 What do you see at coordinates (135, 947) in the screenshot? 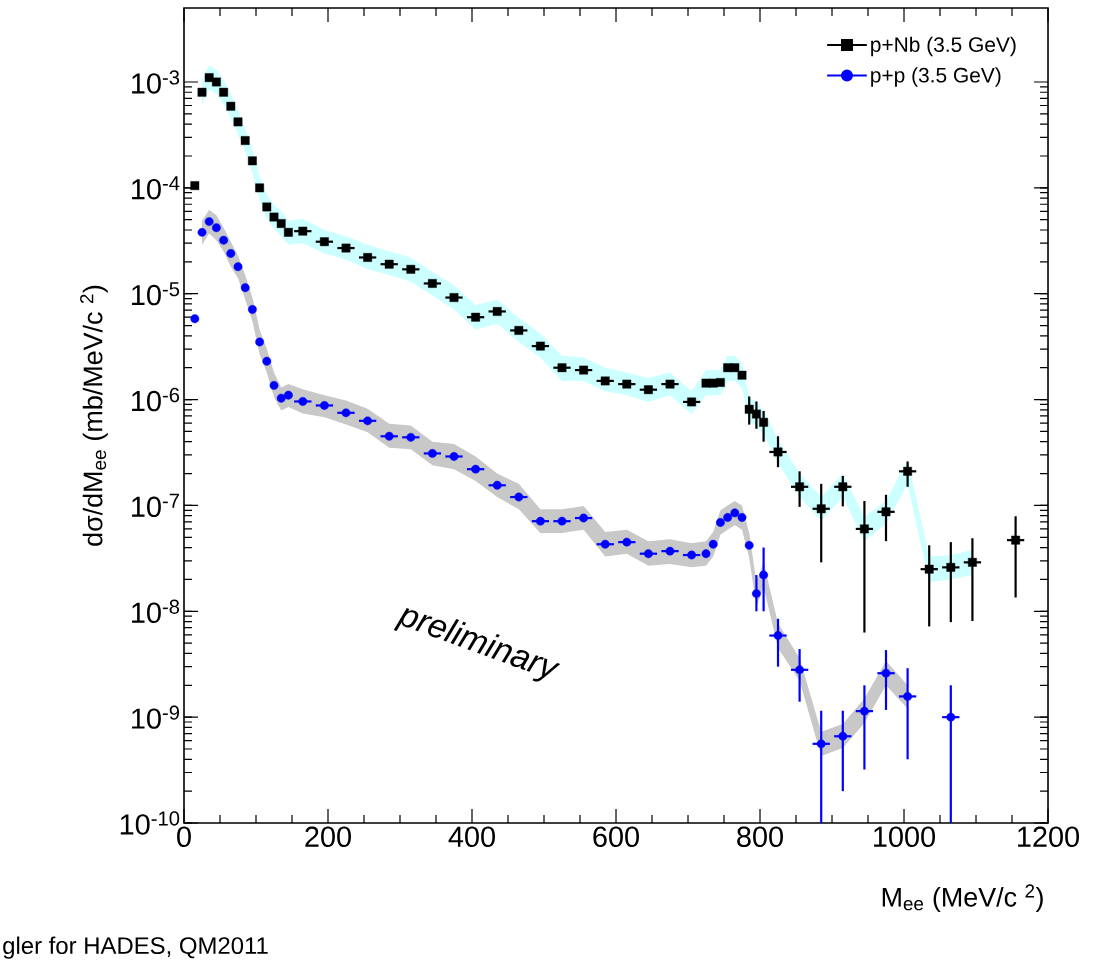
I see `text: gler for HADES, QM2011` at bounding box center [135, 947].